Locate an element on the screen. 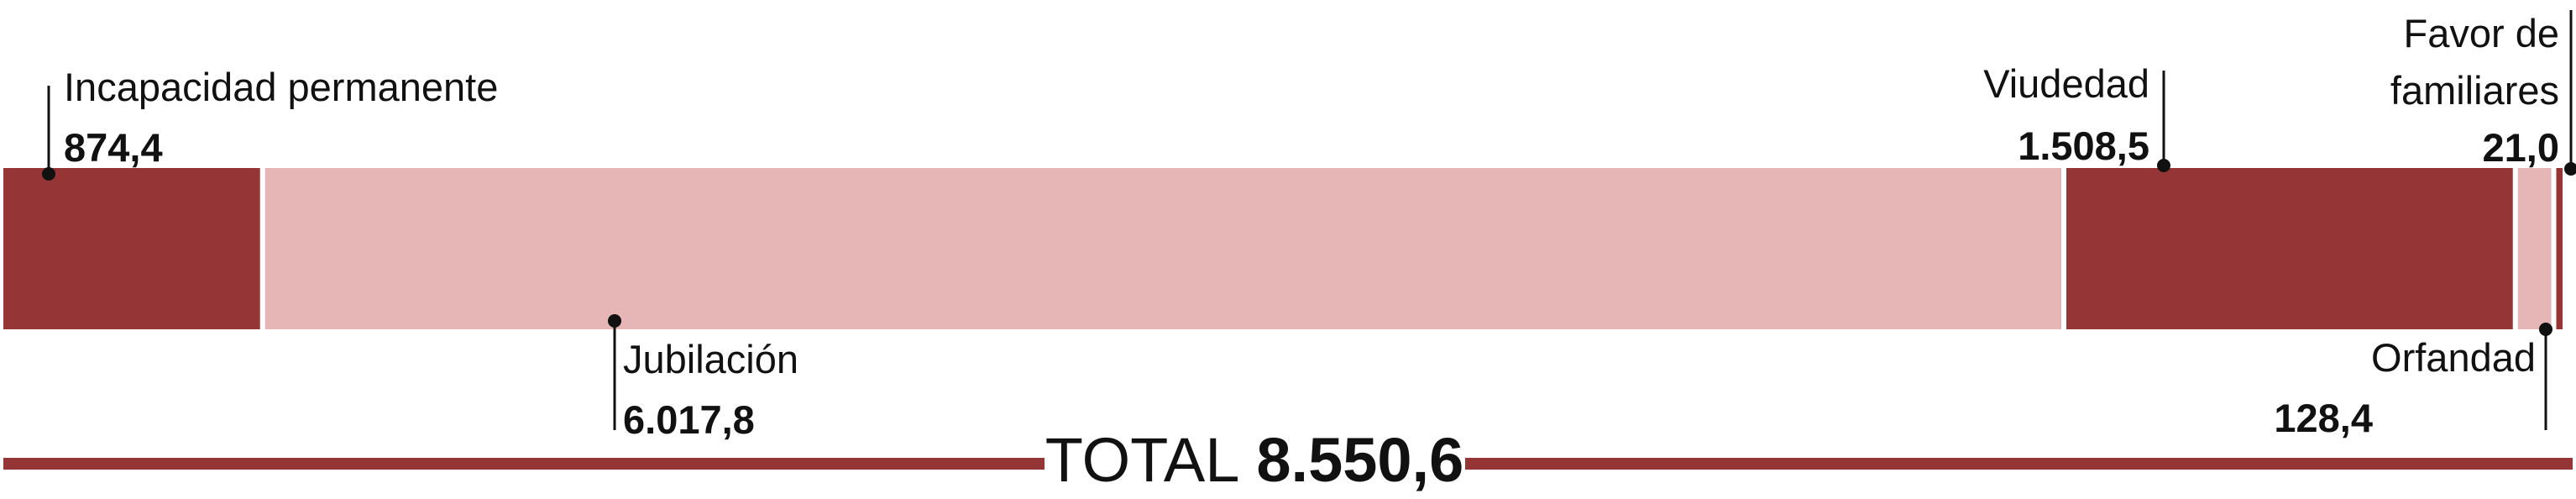  callout-orfandad: Orfandad 128,4 is located at coordinates (2413, 381).